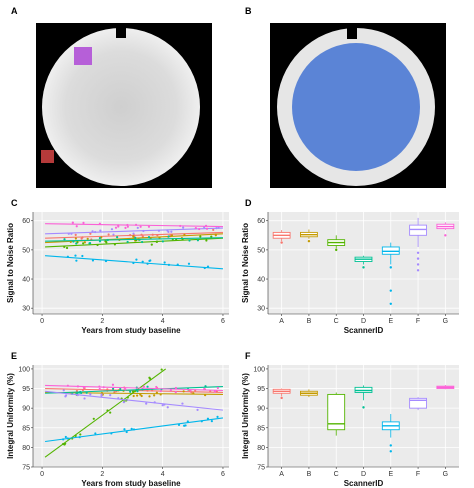 The height and width of the screenshot is (488, 474). I want to click on y-axis-label: Signal to Noise Ratio, so click(245, 263).